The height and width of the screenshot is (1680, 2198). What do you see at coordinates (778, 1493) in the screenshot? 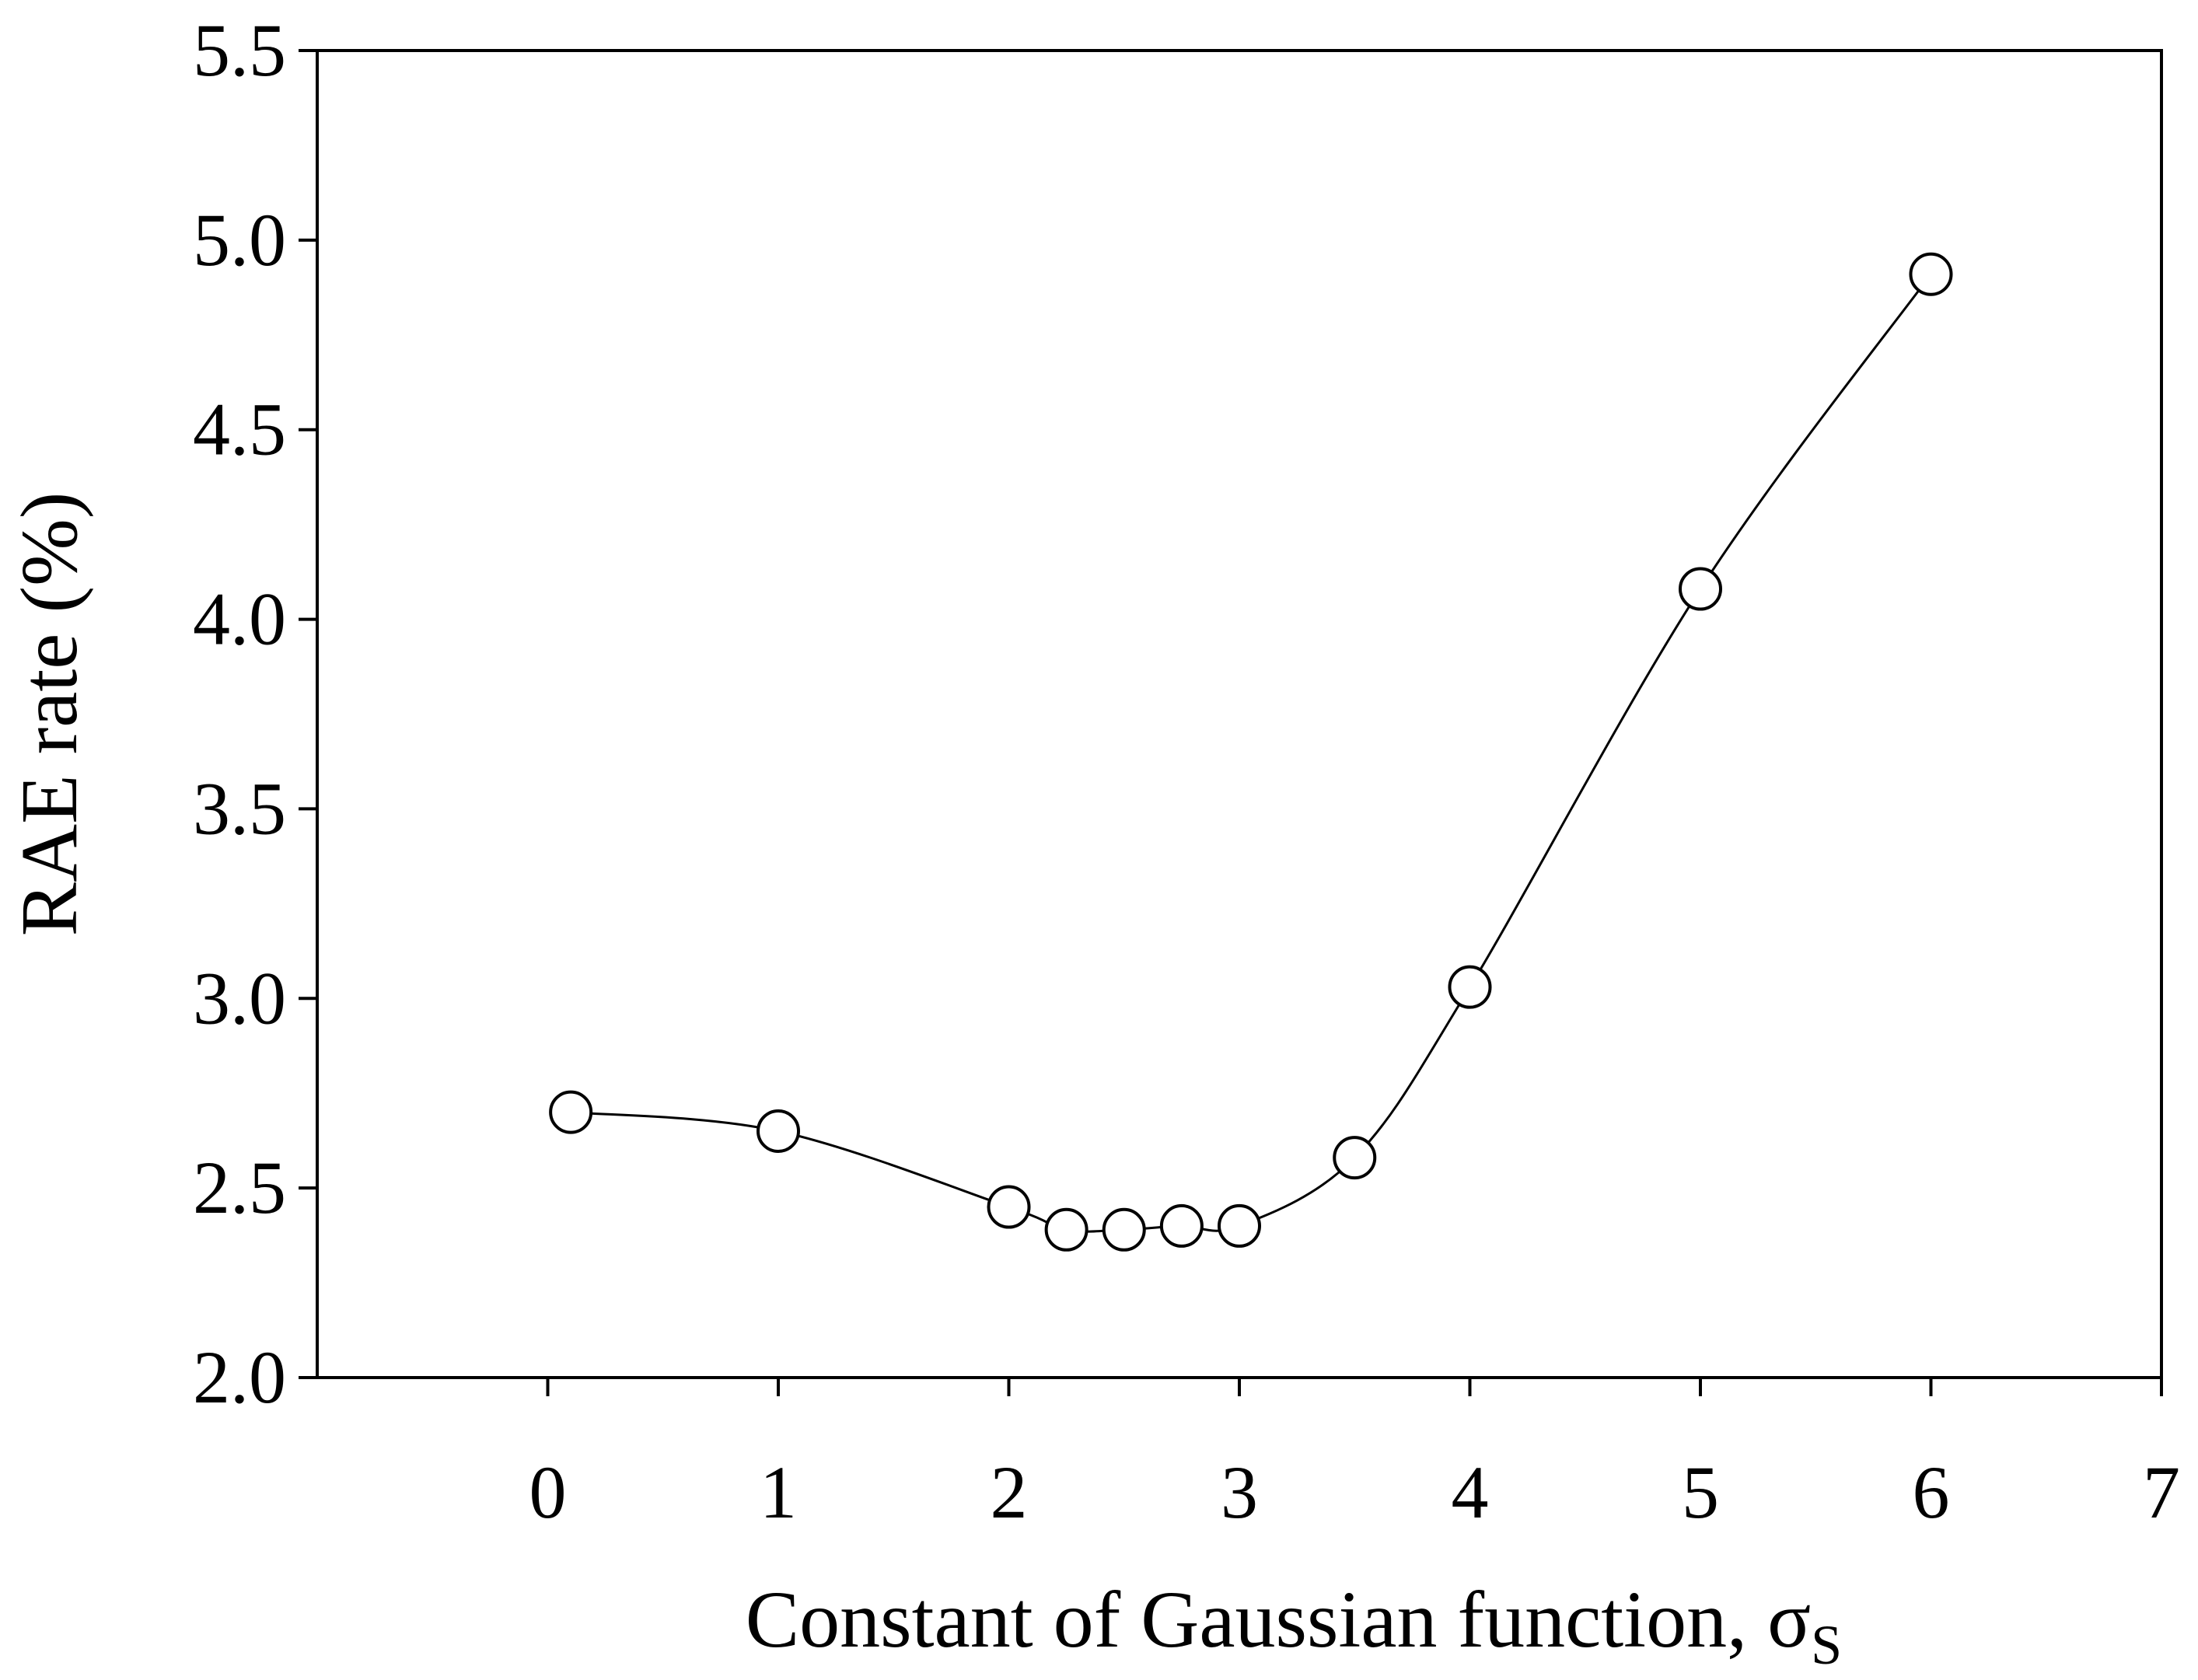
I see `x-tick-label: 1` at bounding box center [778, 1493].